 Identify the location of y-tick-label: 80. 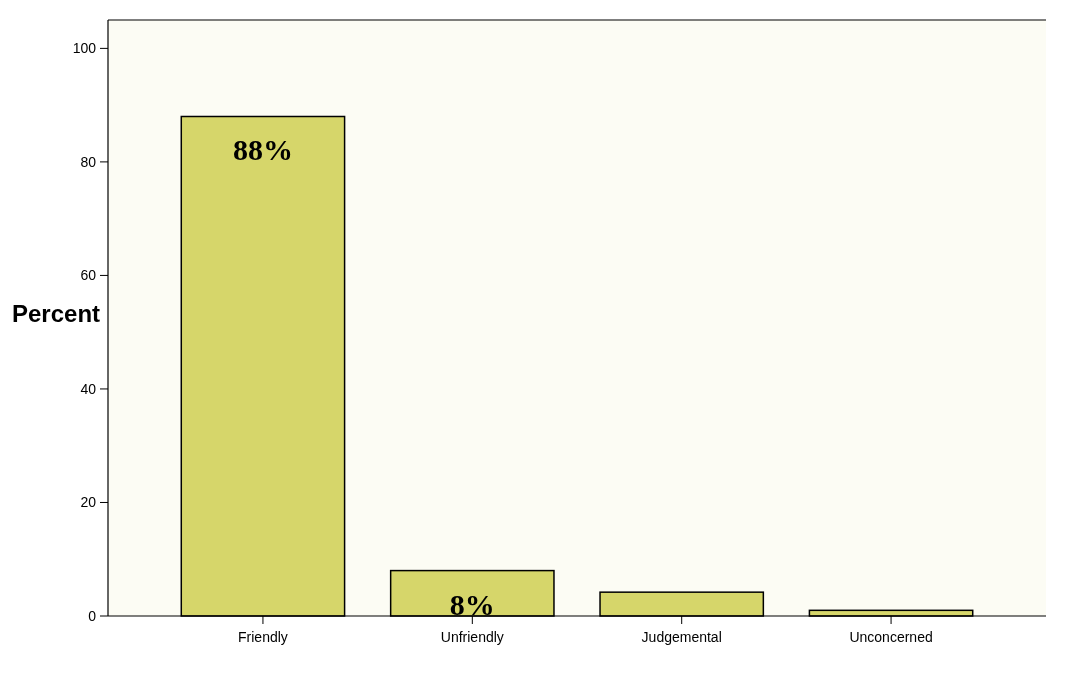
(88, 161).